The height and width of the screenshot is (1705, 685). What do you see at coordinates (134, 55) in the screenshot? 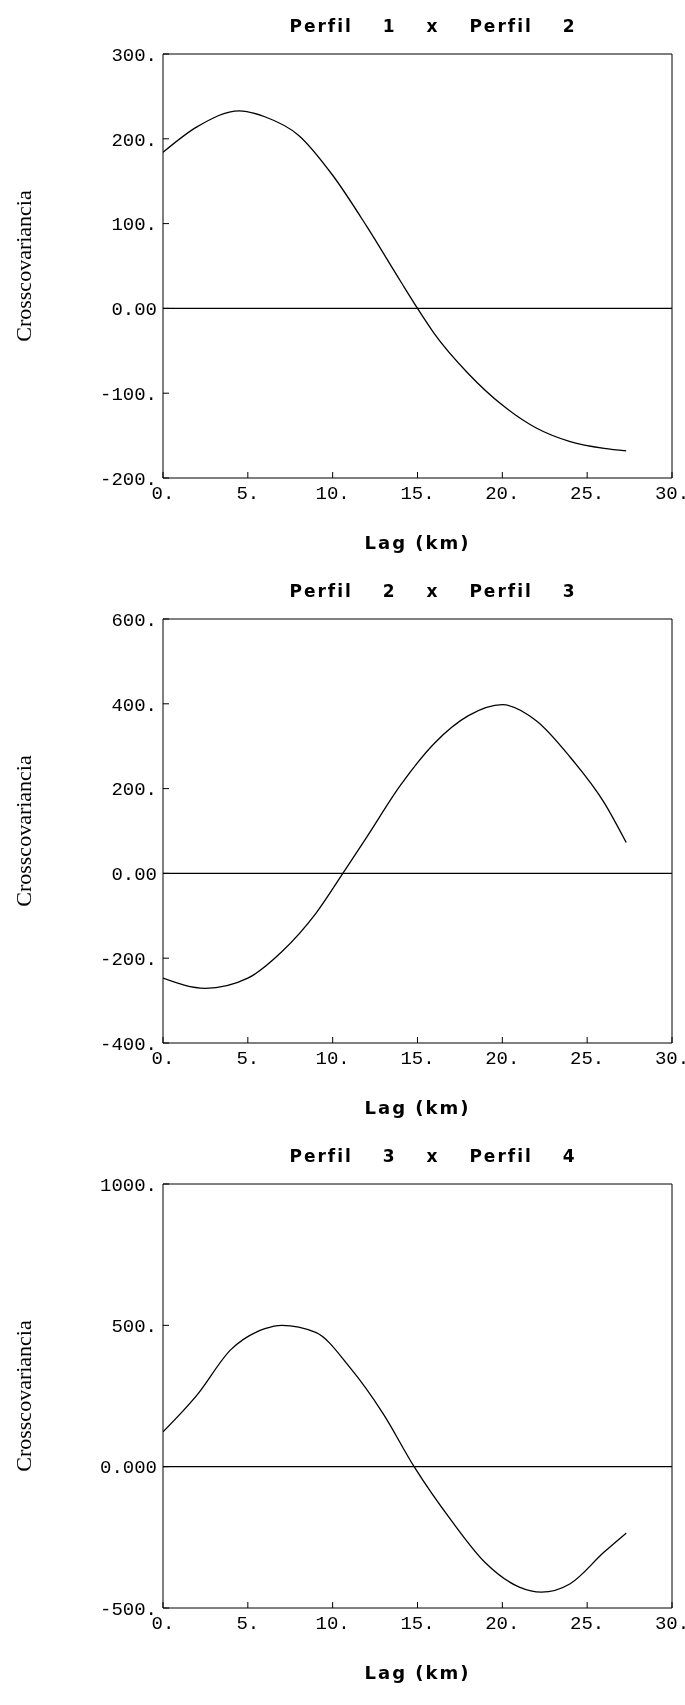
I see `y-tick-label: 300.` at bounding box center [134, 55].